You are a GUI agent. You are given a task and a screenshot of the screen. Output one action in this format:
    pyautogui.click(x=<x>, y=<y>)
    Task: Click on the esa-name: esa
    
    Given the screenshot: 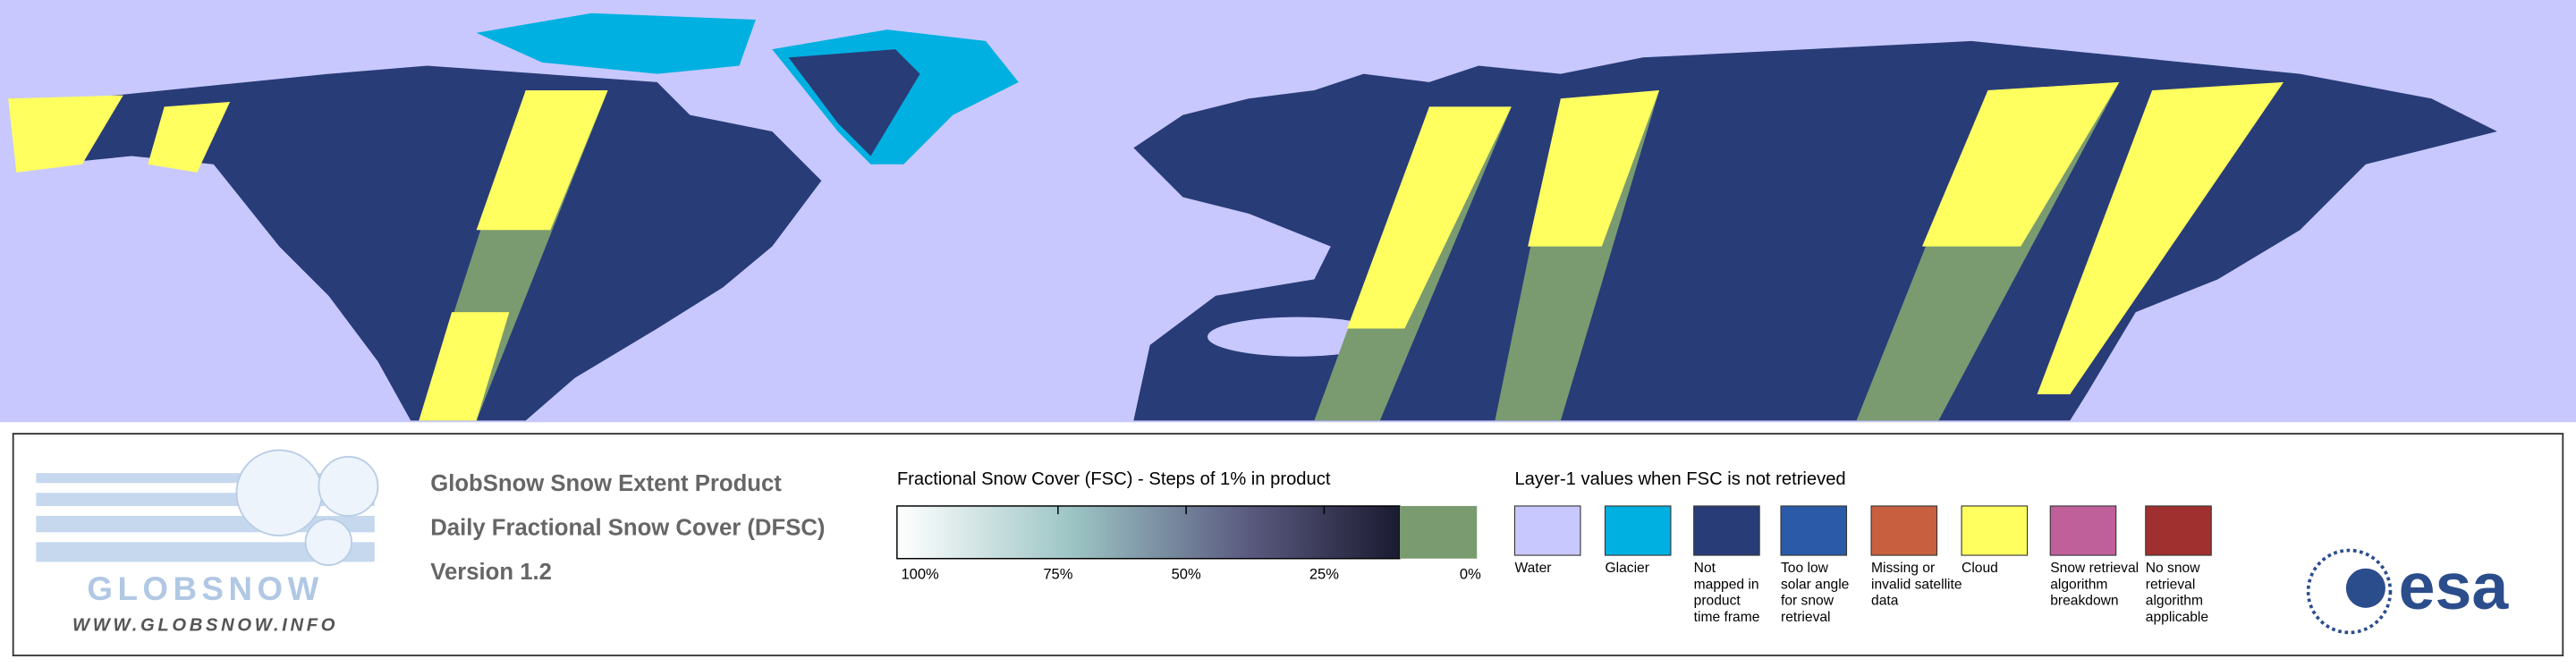 What is the action you would take?
    pyautogui.click(x=2454, y=586)
    